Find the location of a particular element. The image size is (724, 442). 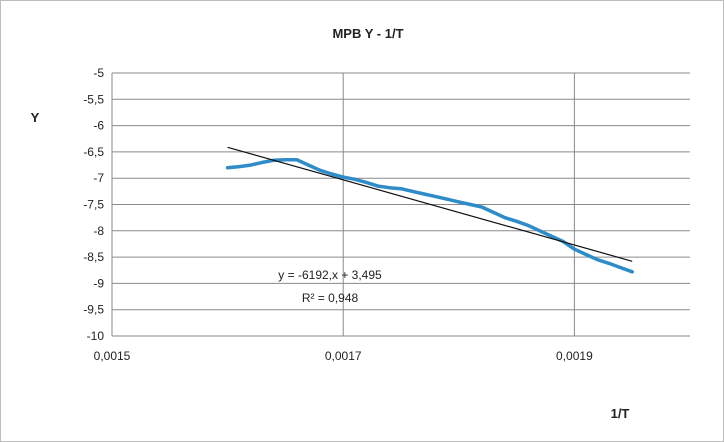

trendline-equation: y = -6192,x + 3,495 is located at coordinates (330, 275).